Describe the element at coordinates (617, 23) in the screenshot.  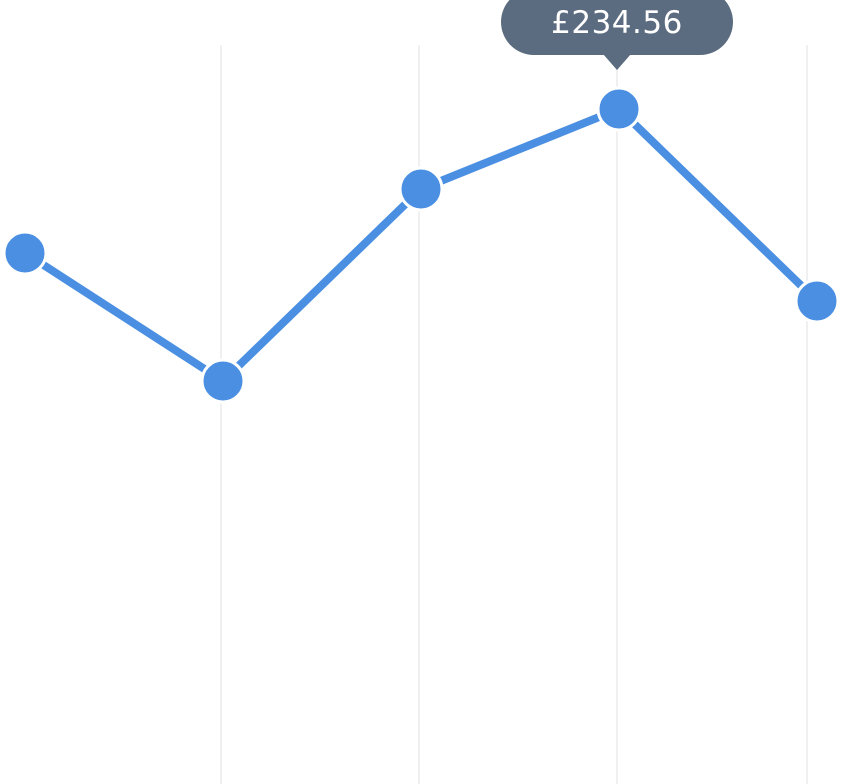
I see `tooltip-label: £234.56` at that location.